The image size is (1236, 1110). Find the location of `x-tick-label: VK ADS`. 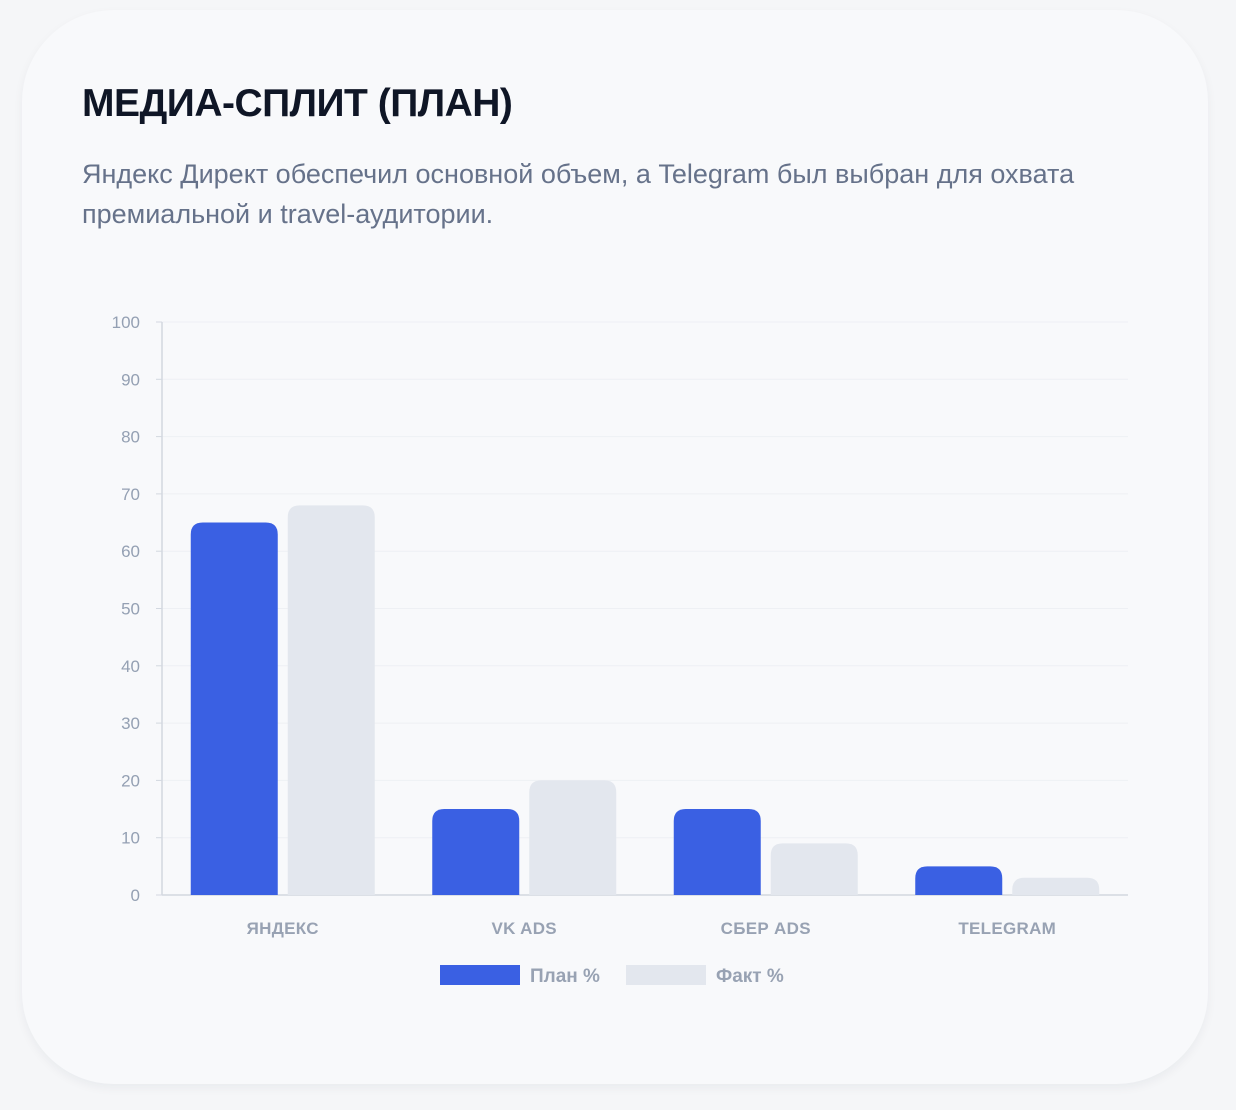

x-tick-label: VK ADS is located at coordinates (524, 928).